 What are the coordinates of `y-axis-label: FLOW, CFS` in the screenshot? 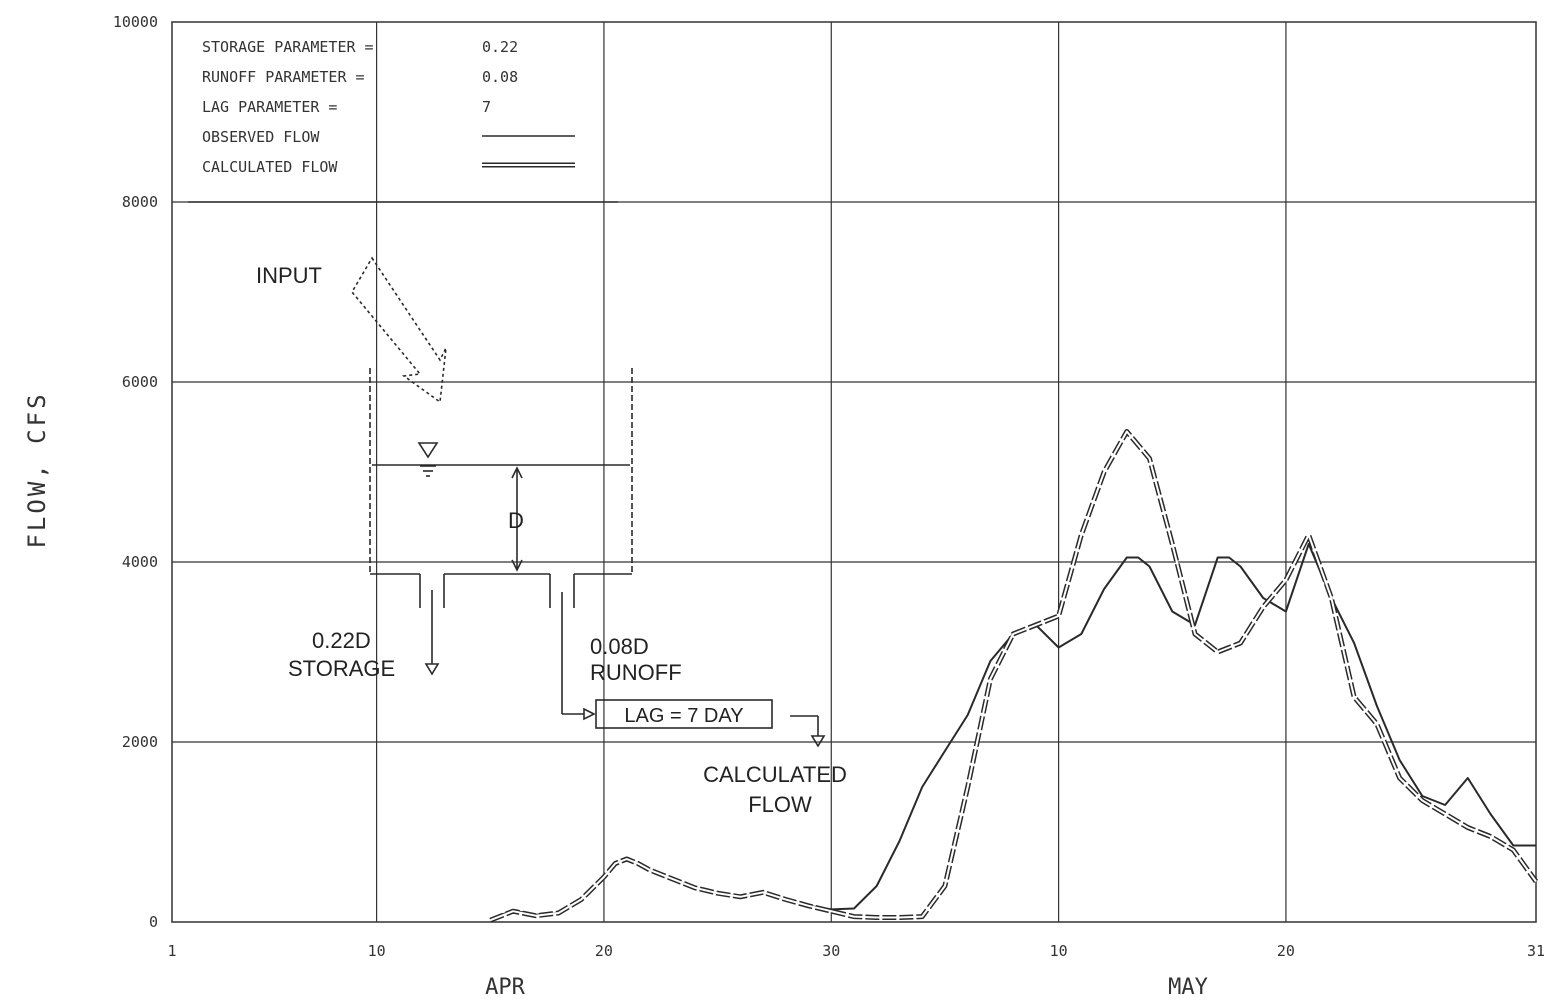 It's located at (37, 469).